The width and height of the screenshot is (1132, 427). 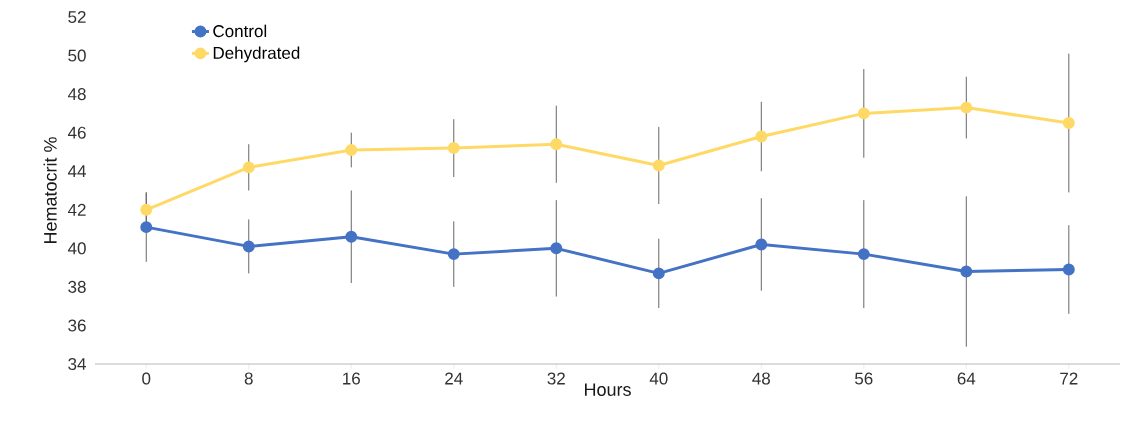 What do you see at coordinates (966, 378) in the screenshot?
I see `x-tick-label: 64` at bounding box center [966, 378].